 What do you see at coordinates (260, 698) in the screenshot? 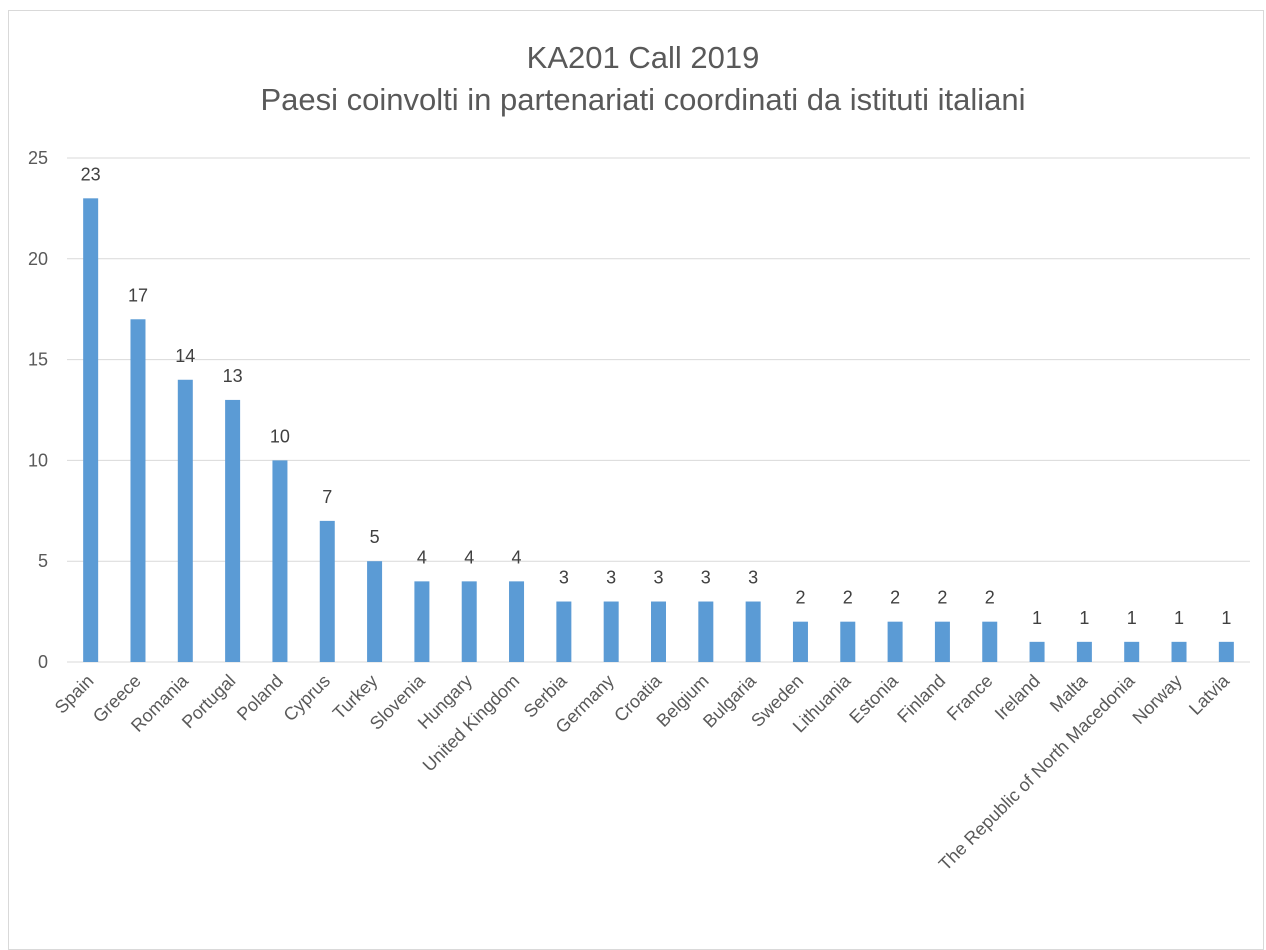
I see `x-tick-label: Poland` at bounding box center [260, 698].